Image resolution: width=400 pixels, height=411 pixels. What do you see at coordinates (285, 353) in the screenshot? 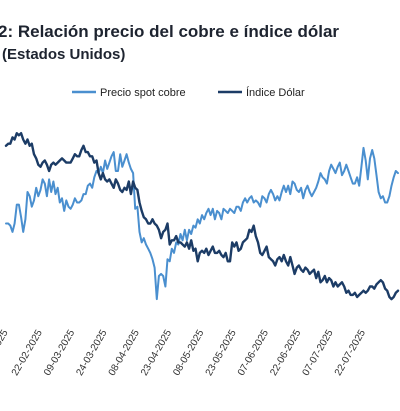
I see `x-tick-label: 22-06-2025` at bounding box center [285, 353].